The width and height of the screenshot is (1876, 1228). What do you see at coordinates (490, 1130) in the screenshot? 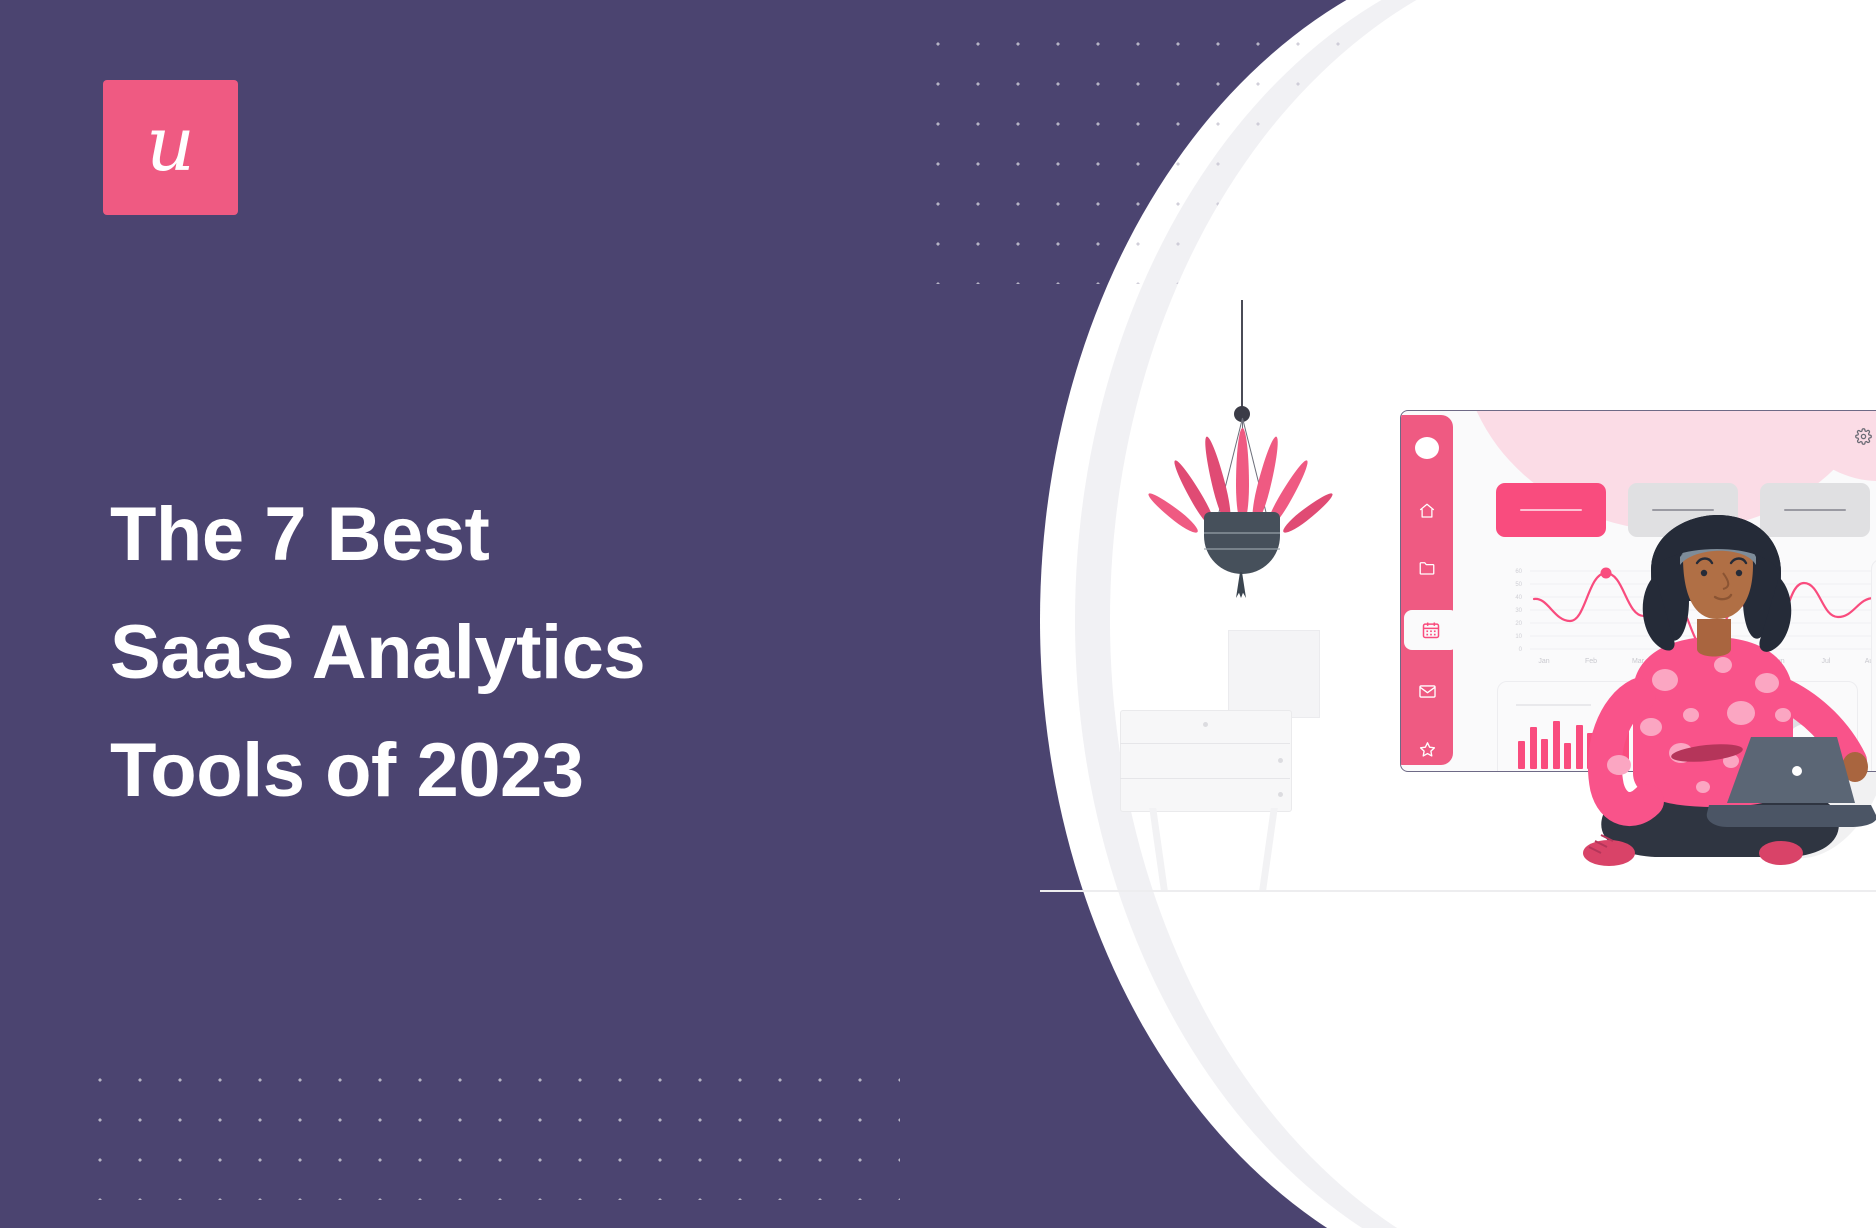
I see `dot-pattern-bottom` at bounding box center [490, 1130].